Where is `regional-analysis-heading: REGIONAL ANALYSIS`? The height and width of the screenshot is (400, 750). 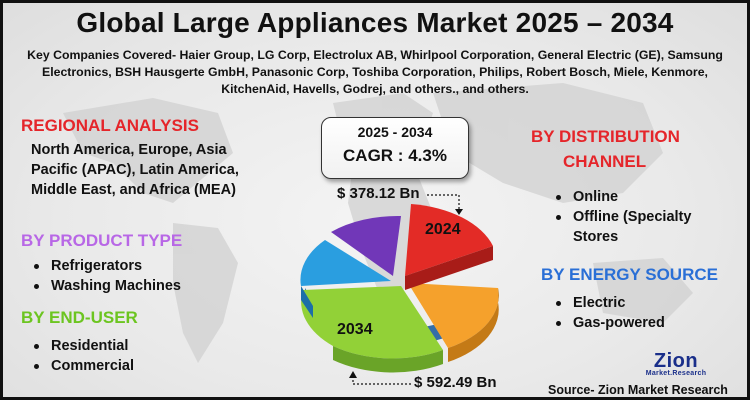
regional-analysis-heading: REGIONAL ANALYSIS is located at coordinates (110, 125).